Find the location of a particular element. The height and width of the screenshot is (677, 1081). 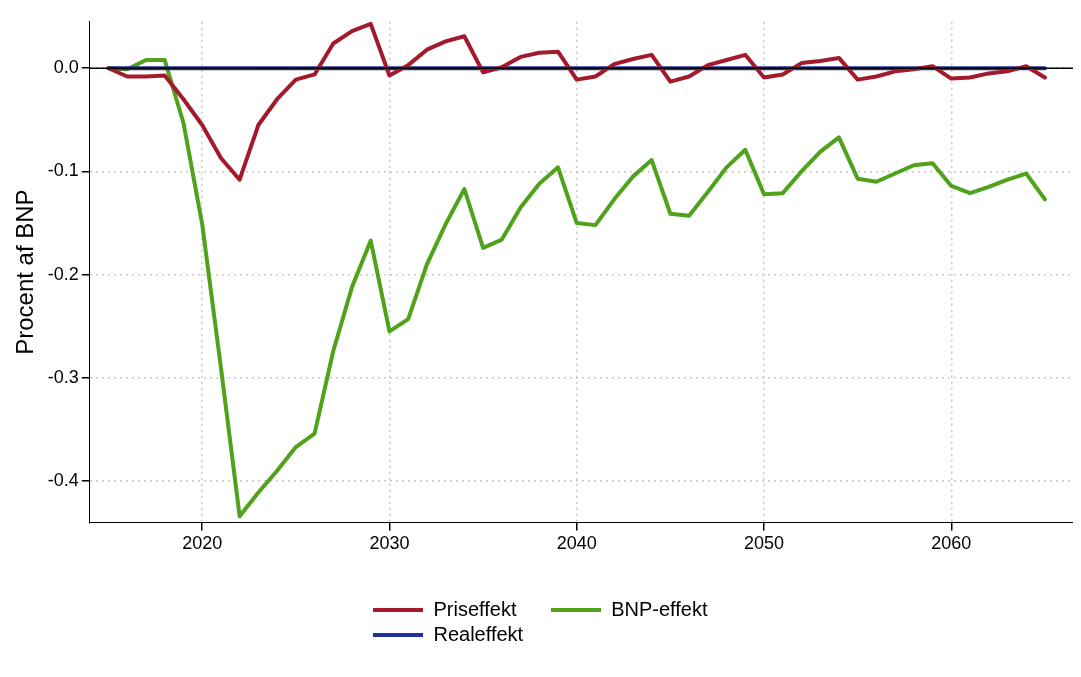

legend-label: Realeffekt is located at coordinates (478, 634).